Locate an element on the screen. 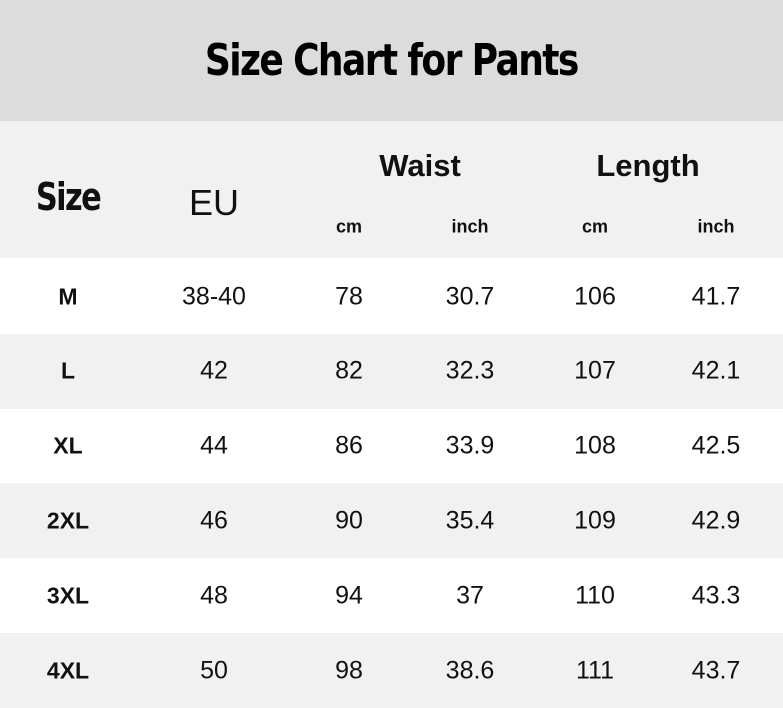 The width and height of the screenshot is (783, 708). table-row: 4XL 50 98 38.6 111 43.7 is located at coordinates (391, 670).